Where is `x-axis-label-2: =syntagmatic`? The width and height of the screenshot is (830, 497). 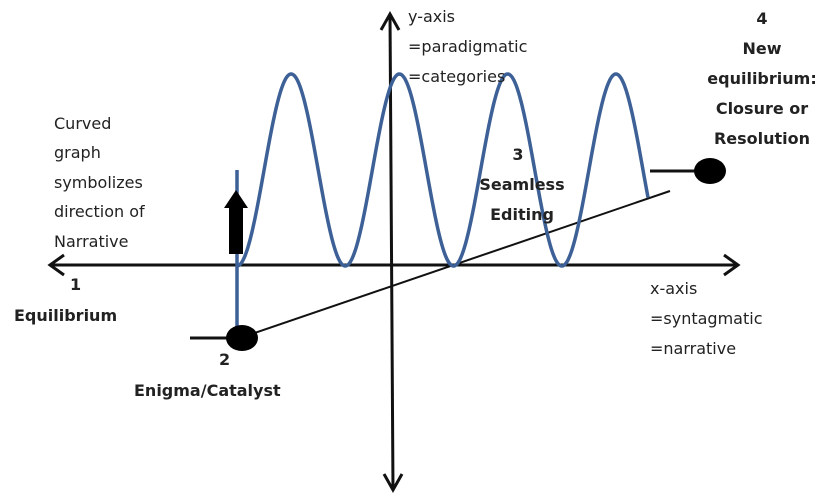
x-axis-label-2: =syntagmatic is located at coordinates (706, 318).